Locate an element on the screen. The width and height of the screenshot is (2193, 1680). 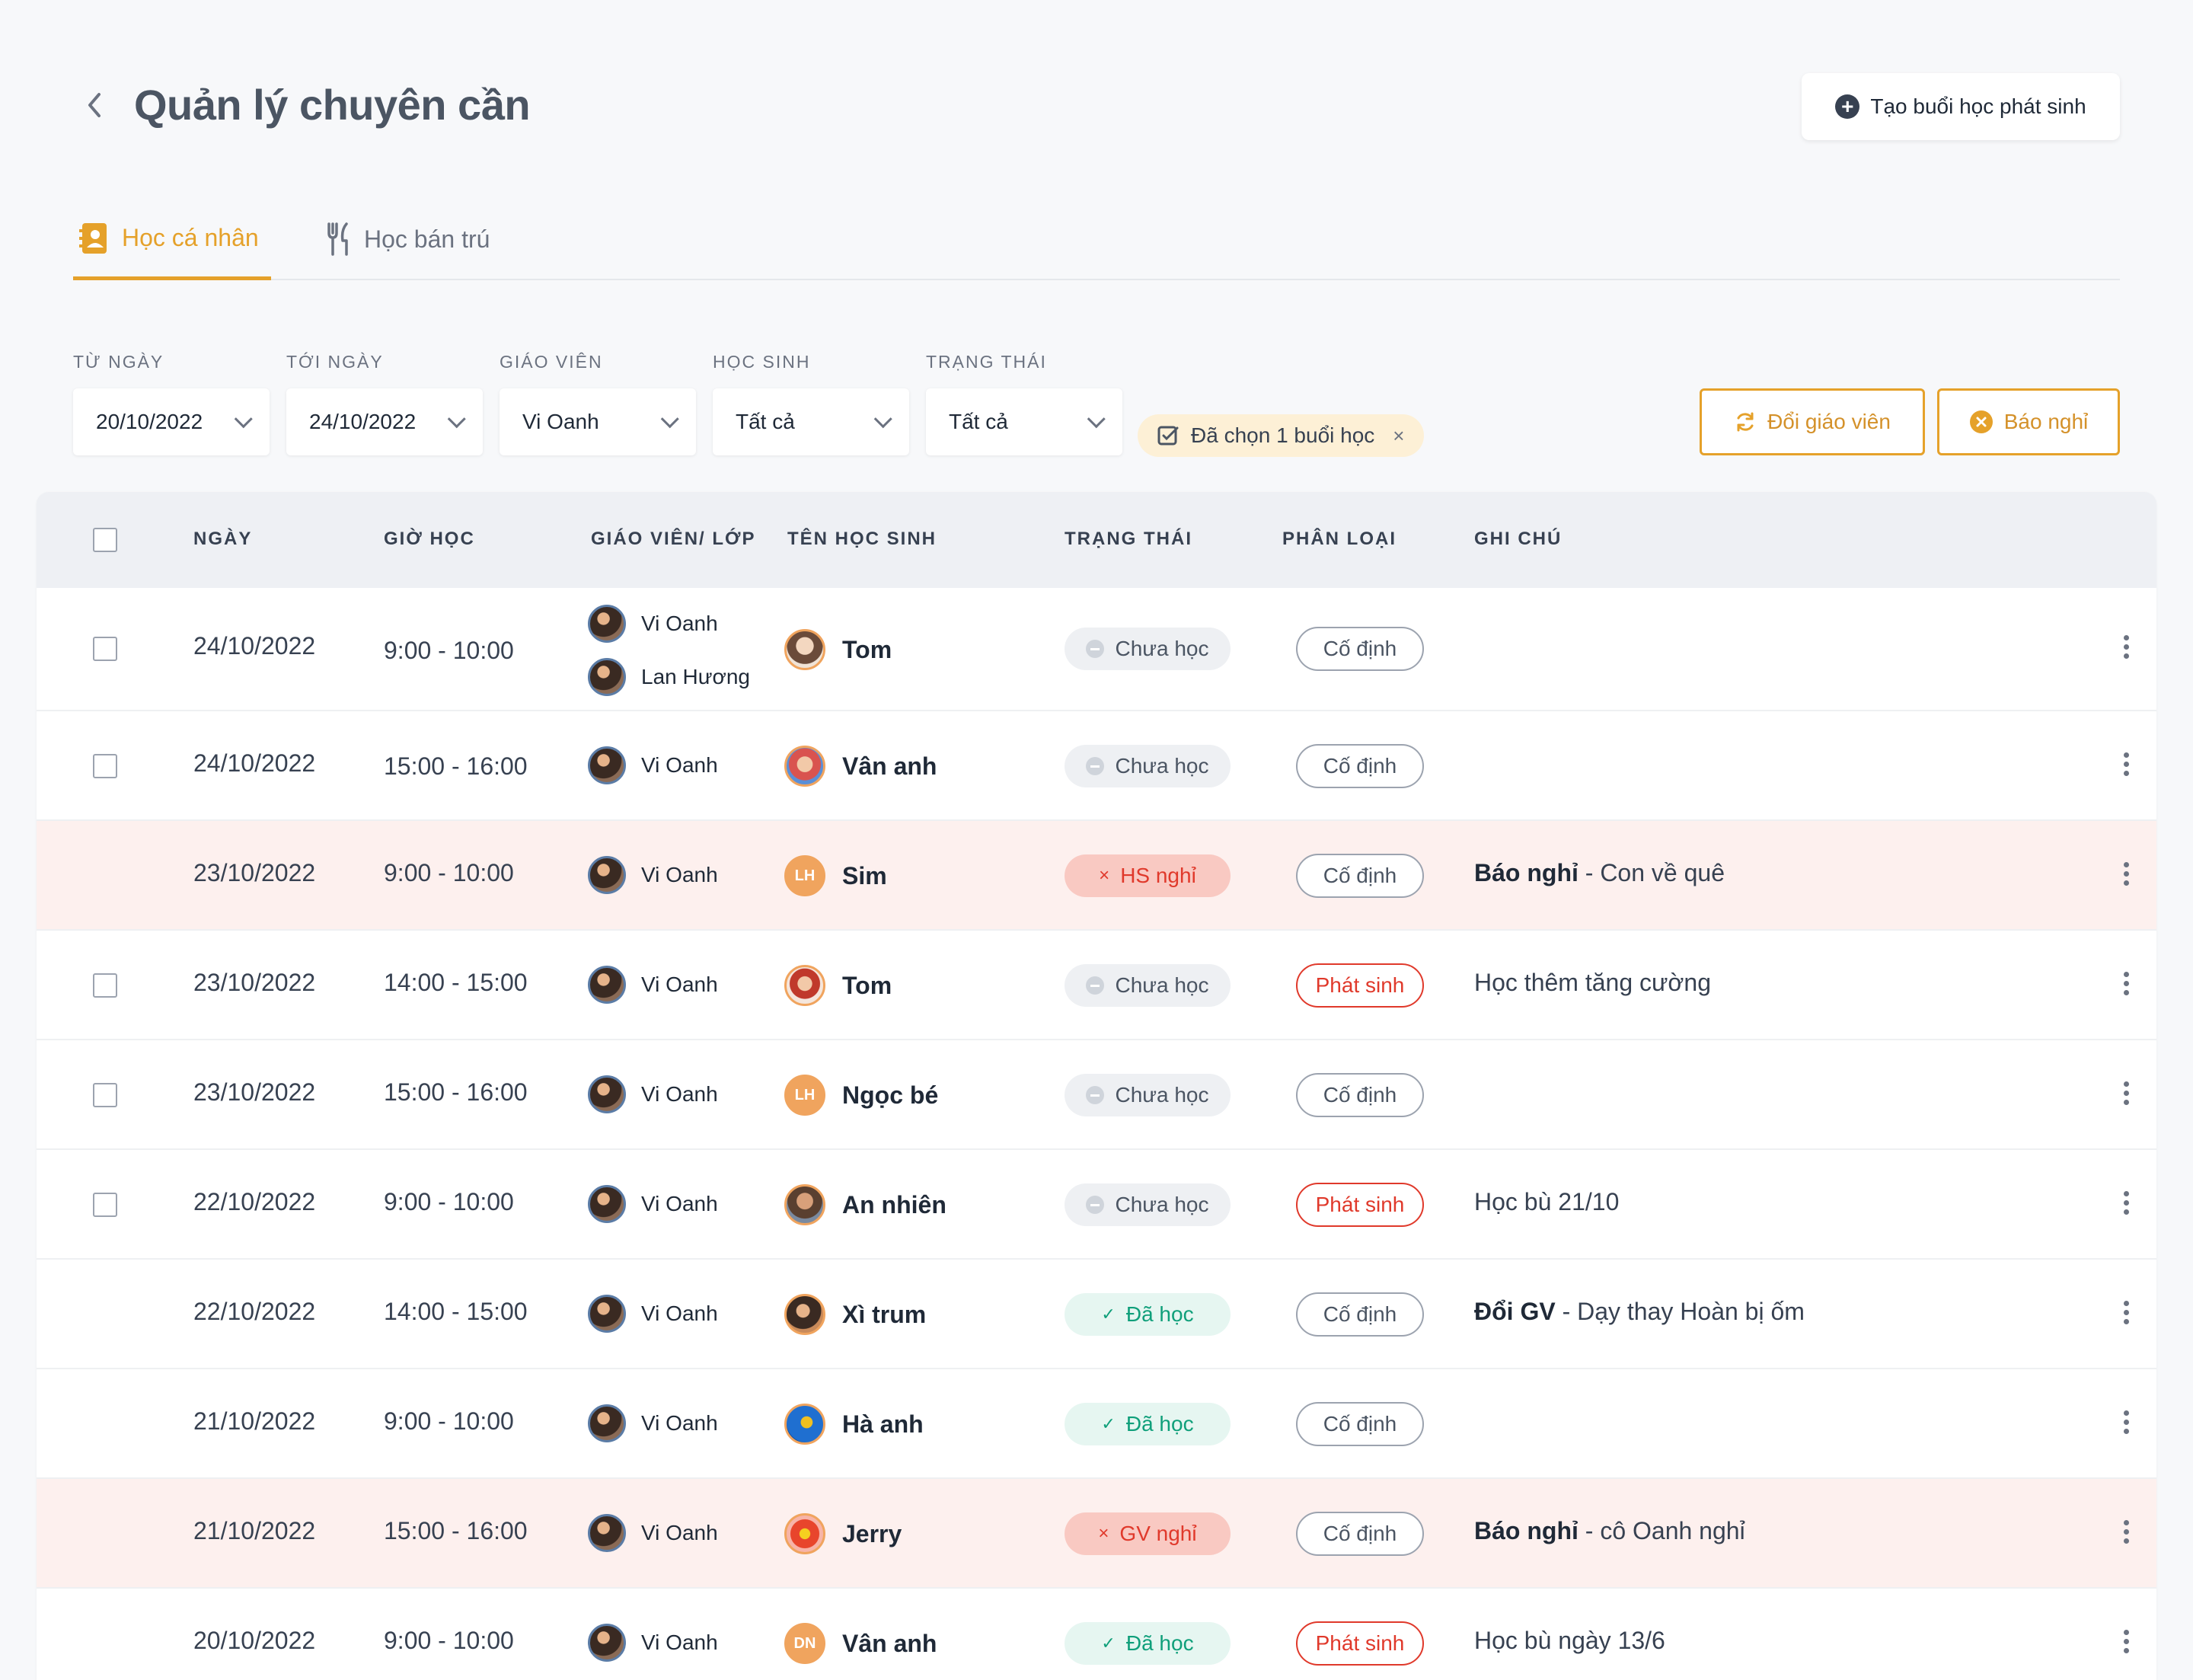
row-student: DN Vân anh is located at coordinates (861, 1643).